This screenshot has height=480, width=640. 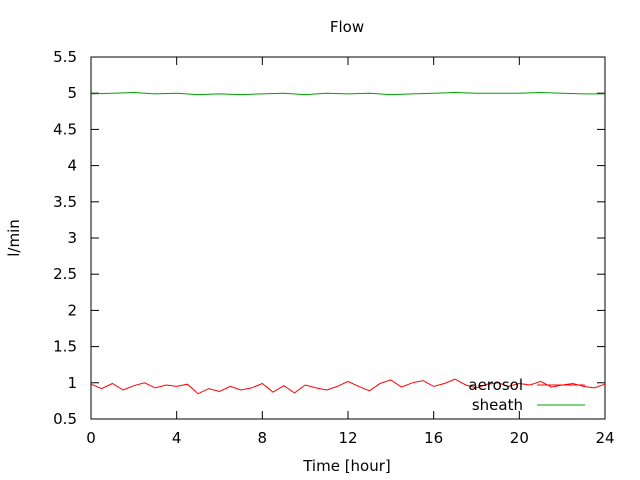 I want to click on y-tick-label: 3, so click(x=72, y=238).